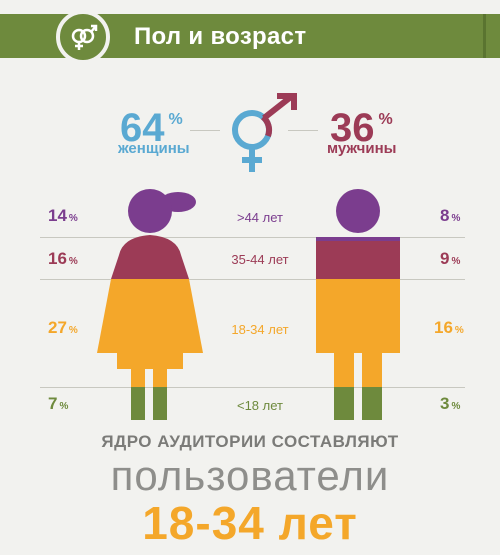  I want to click on core-audience-heading: ЯДРО АУДИТОРИИ СОСТАВЛЯЮТ, so click(250, 441).